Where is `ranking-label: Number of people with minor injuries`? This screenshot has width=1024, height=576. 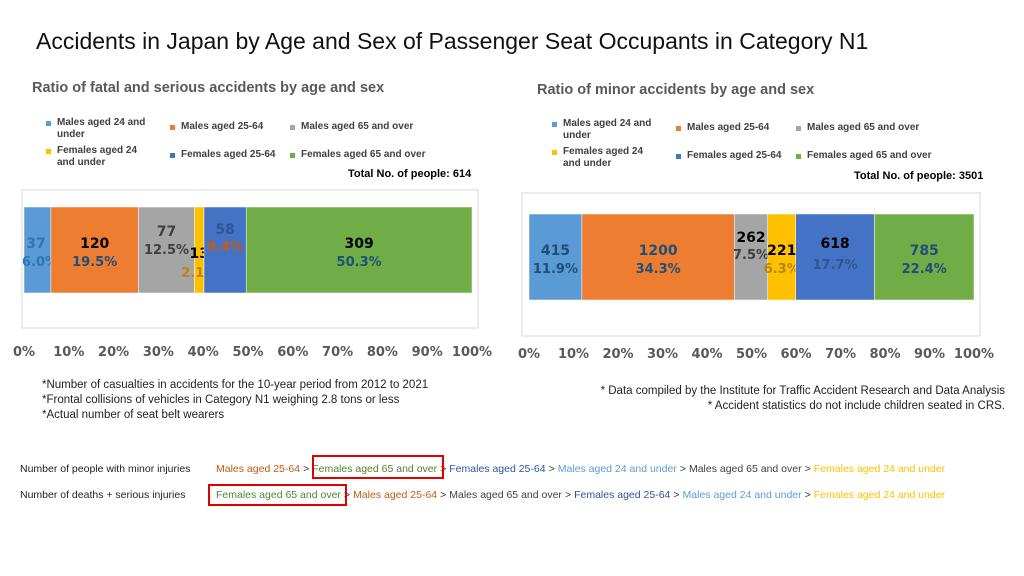 ranking-label: Number of people with minor injuries is located at coordinates (105, 469).